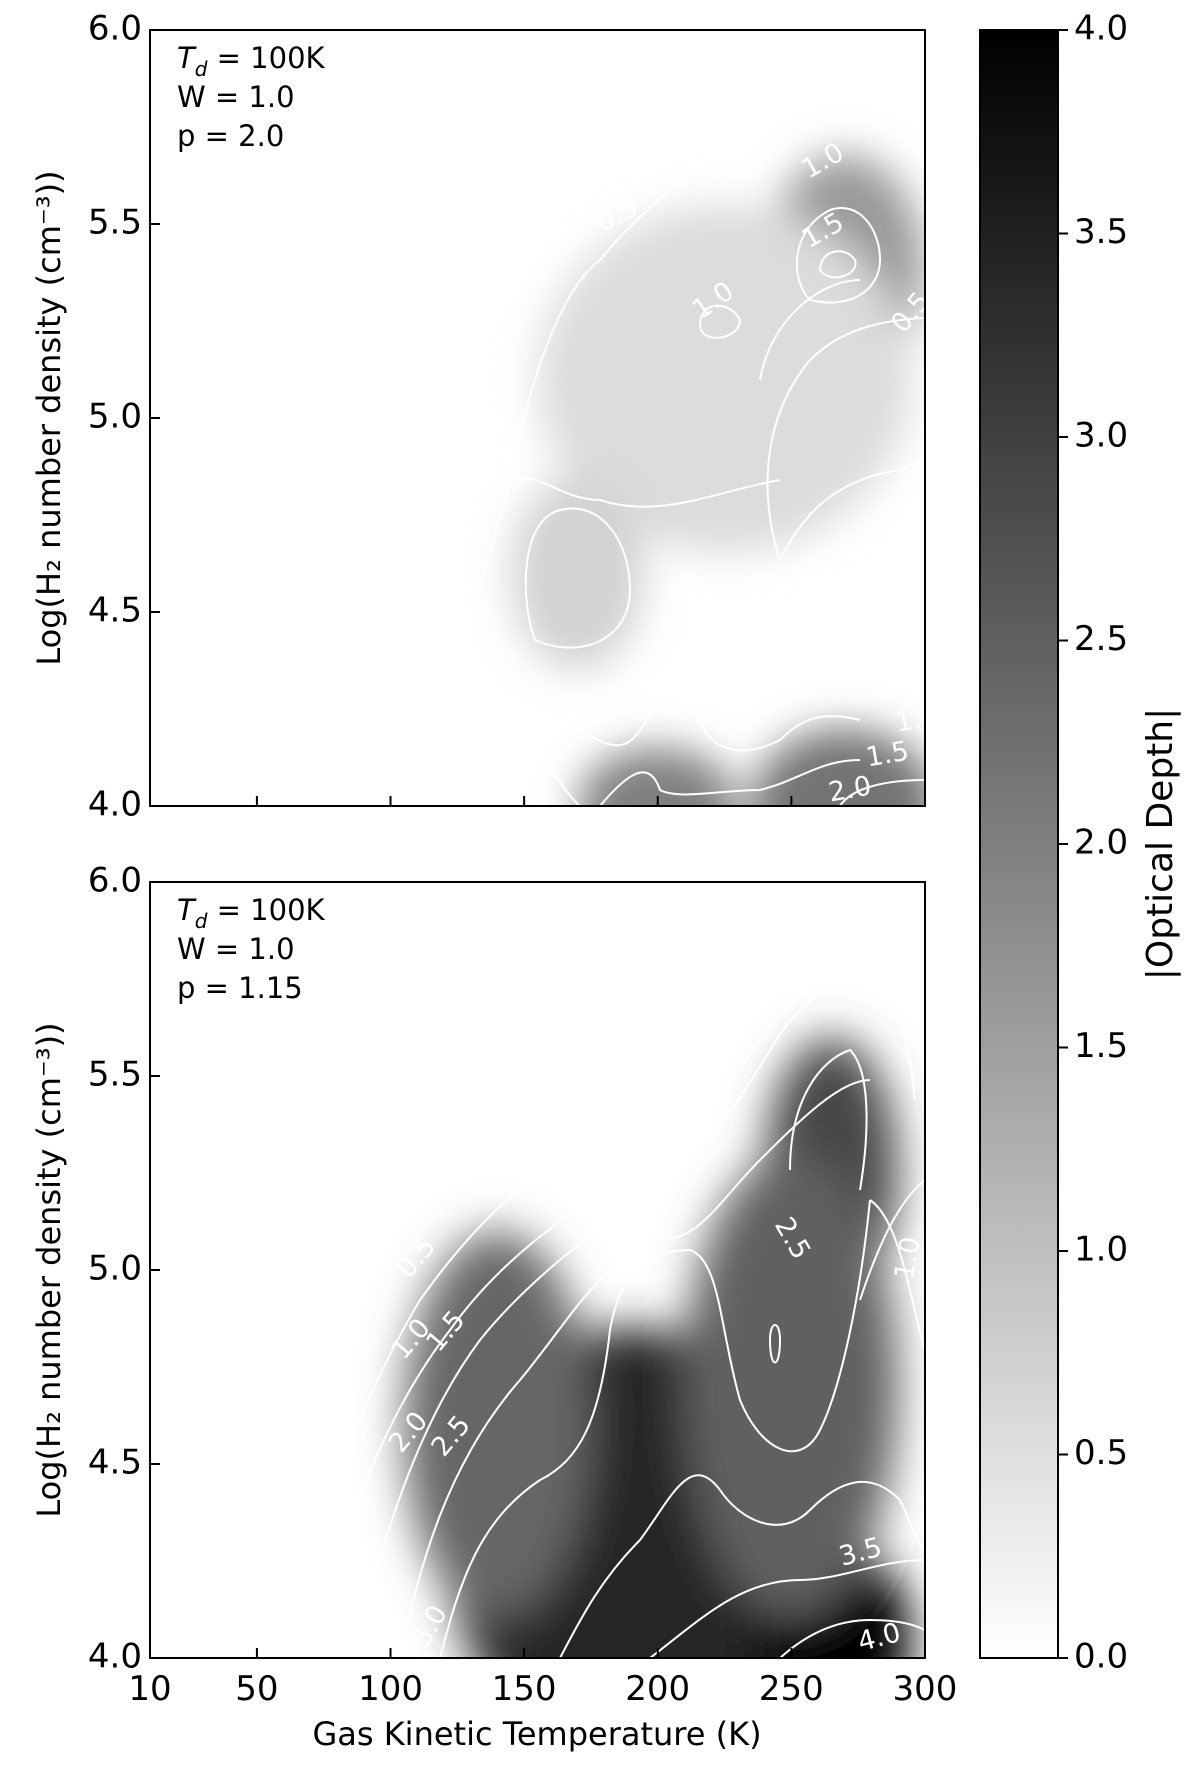 Image resolution: width=1200 pixels, height=1779 pixels. Describe the element at coordinates (115, 1463) in the screenshot. I see `bottom-y-tick-label-1: 4.5` at that location.